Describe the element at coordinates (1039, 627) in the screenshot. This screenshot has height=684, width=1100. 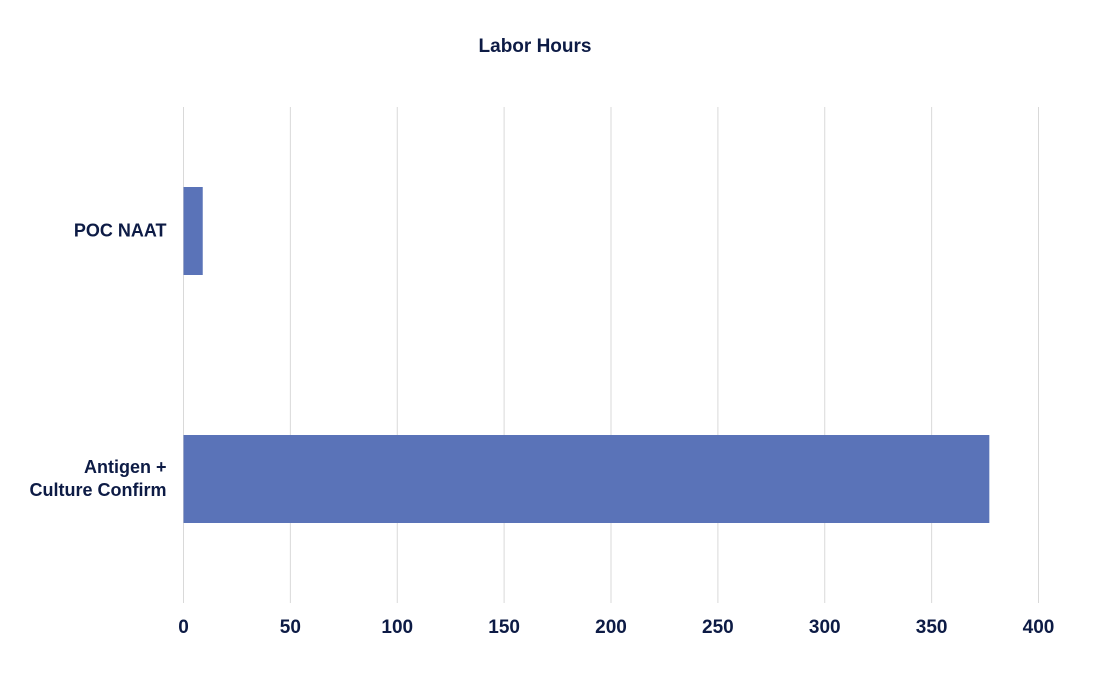
I see `x-tick-label: 400` at that location.